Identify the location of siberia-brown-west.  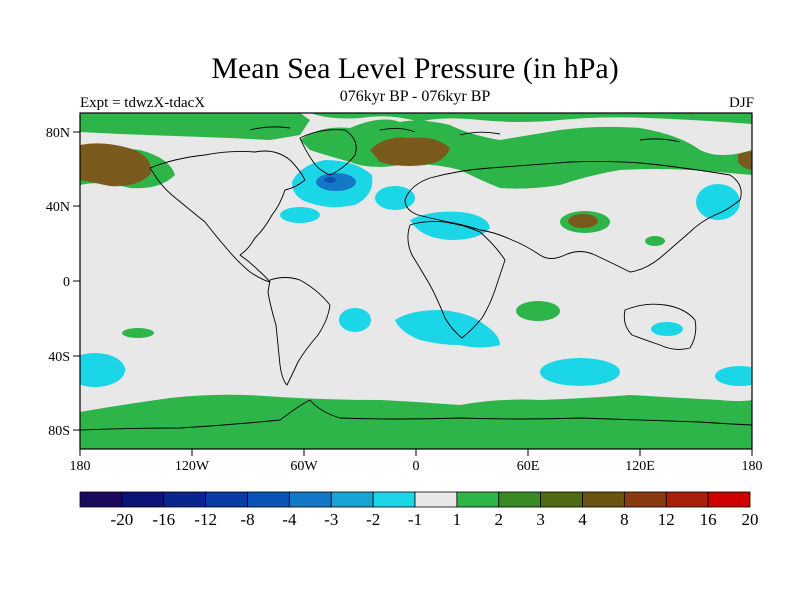
(115, 165).